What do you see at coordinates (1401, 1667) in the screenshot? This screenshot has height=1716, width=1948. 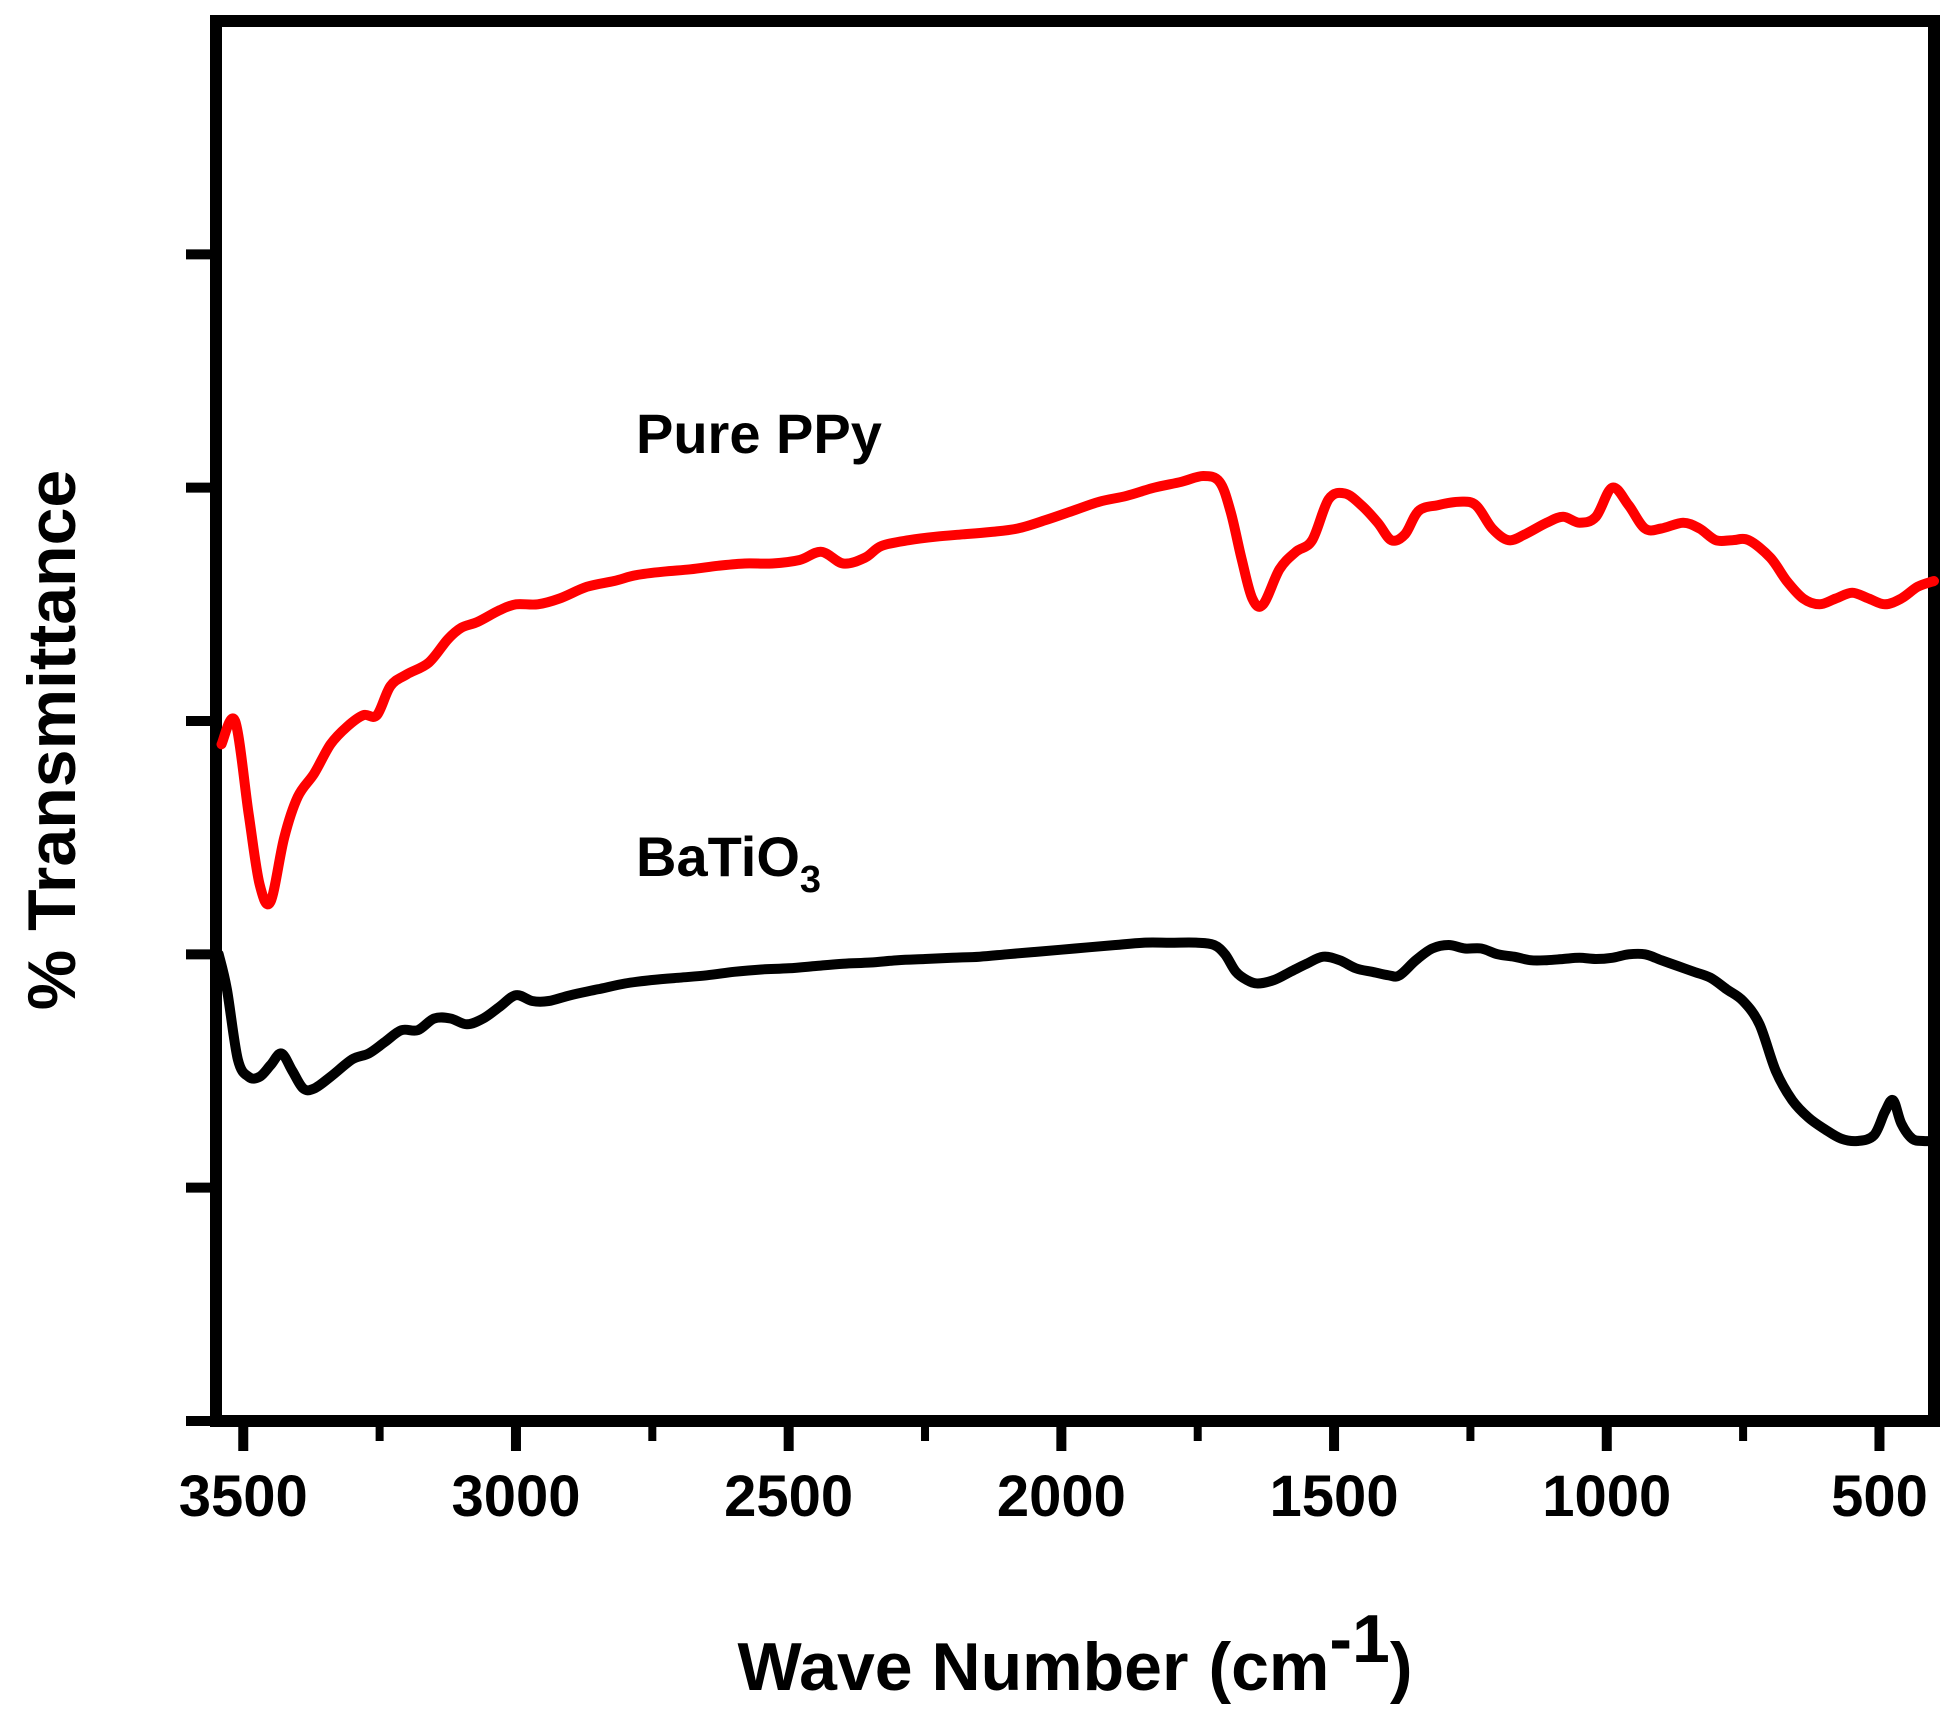 I see `x-axis-title-unit-close: )` at bounding box center [1401, 1667].